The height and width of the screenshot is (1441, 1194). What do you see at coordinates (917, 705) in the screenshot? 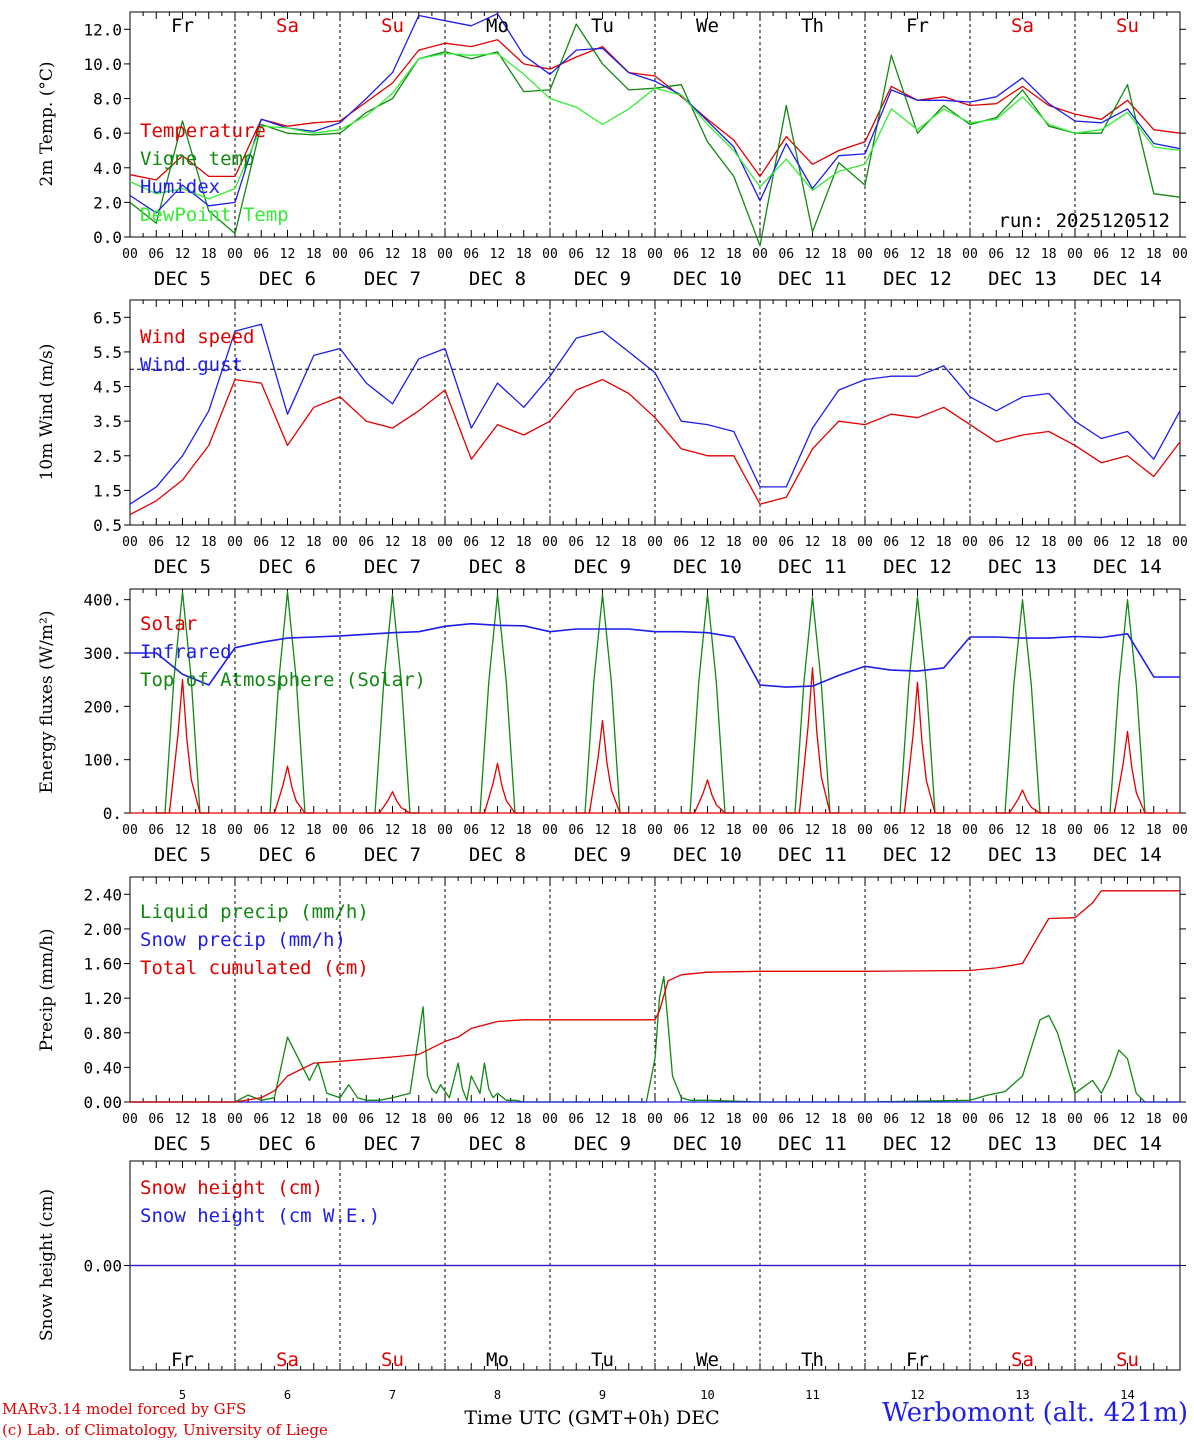
I see `toa-solar-line` at bounding box center [917, 705].